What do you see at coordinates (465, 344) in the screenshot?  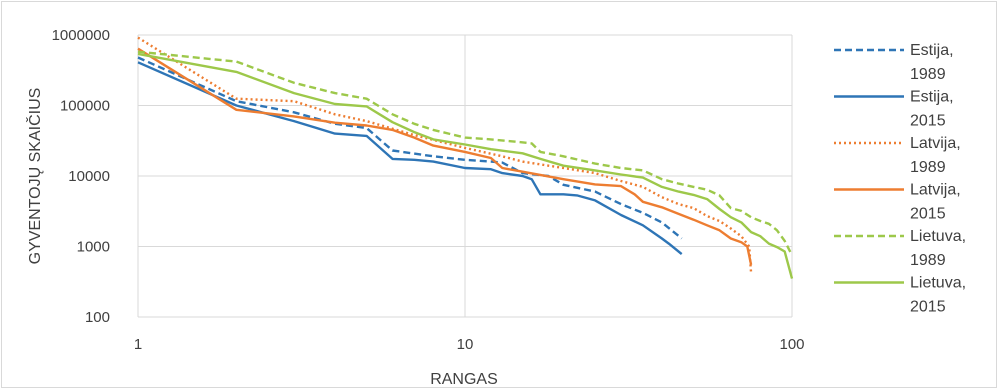 I see `x-tick-label: 10` at bounding box center [465, 344].